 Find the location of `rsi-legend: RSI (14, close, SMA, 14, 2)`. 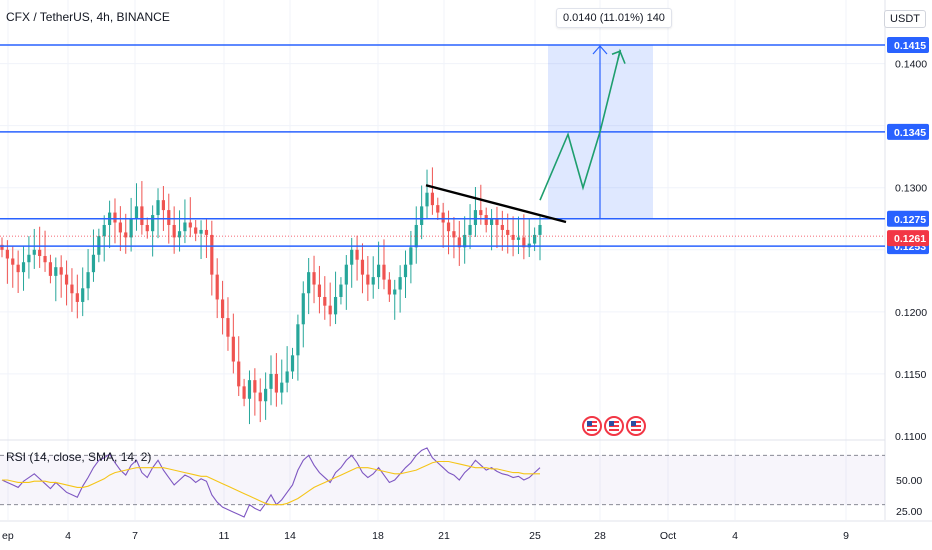

rsi-legend: RSI (14, close, SMA, 14, 2) is located at coordinates (79, 457).